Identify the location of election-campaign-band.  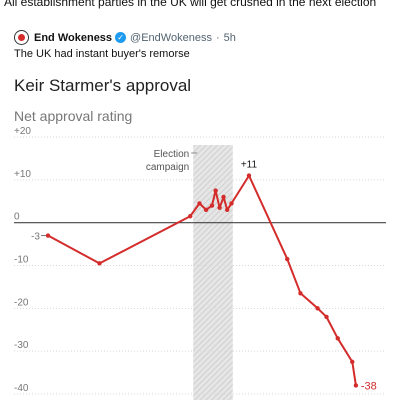
(213, 272).